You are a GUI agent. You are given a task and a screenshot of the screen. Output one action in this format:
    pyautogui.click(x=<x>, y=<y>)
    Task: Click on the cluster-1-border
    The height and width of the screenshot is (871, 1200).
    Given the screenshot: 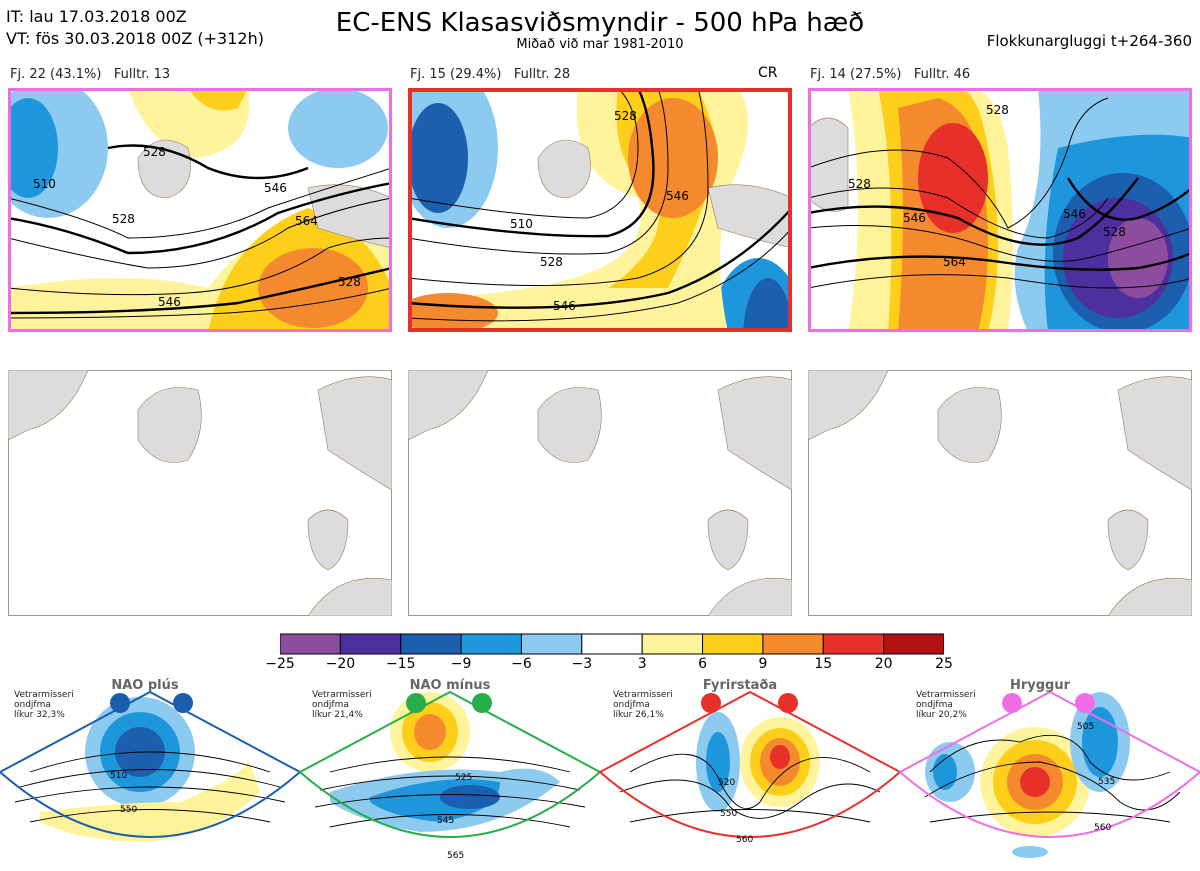 What is the action you would take?
    pyautogui.click(x=200, y=210)
    